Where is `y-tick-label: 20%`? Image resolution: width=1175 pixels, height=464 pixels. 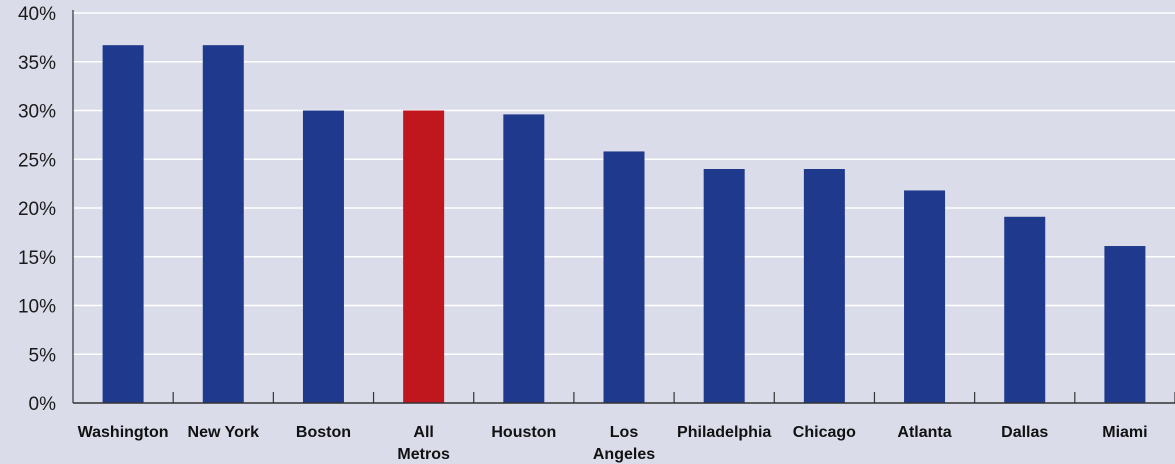 y-tick-label: 20% is located at coordinates (37, 209).